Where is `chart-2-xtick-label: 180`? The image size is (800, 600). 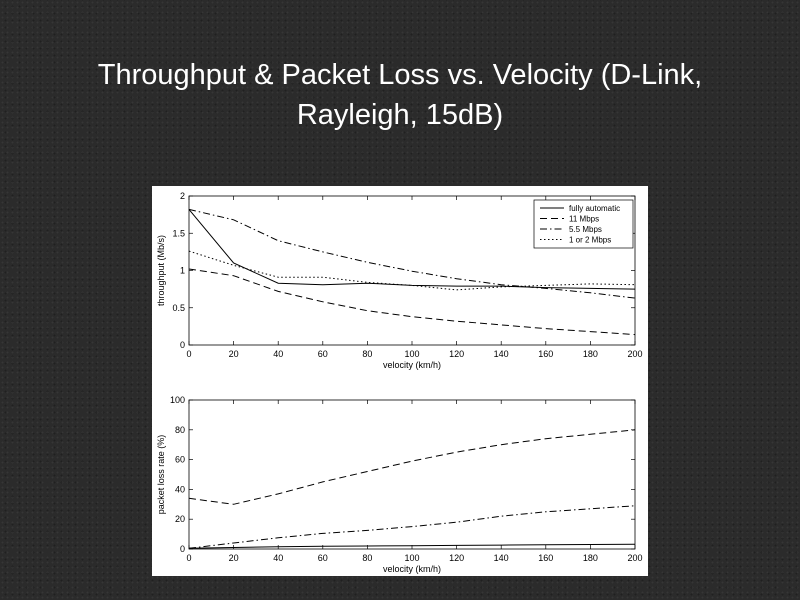 chart-2-xtick-label: 180 is located at coordinates (590, 558).